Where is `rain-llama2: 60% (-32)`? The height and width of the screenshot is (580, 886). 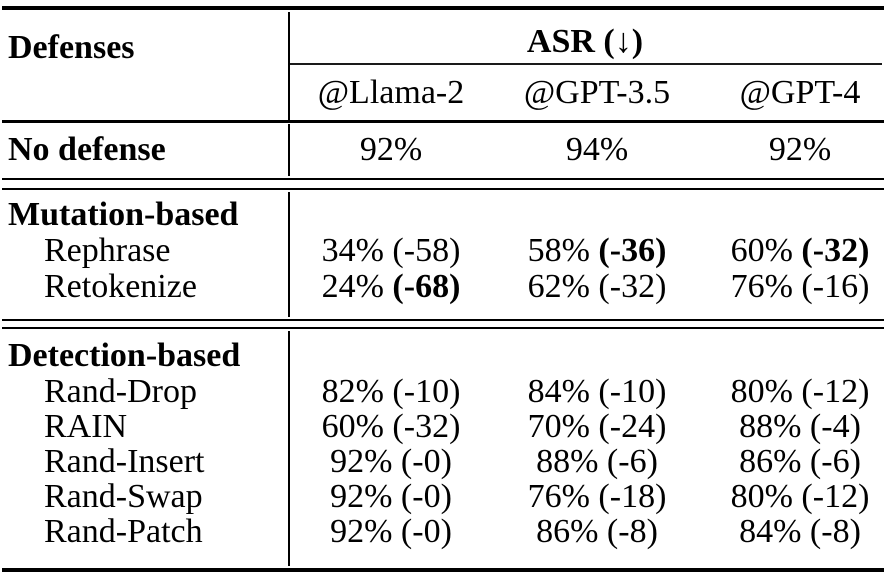
rain-llama2: 60% (-32) is located at coordinates (391, 426).